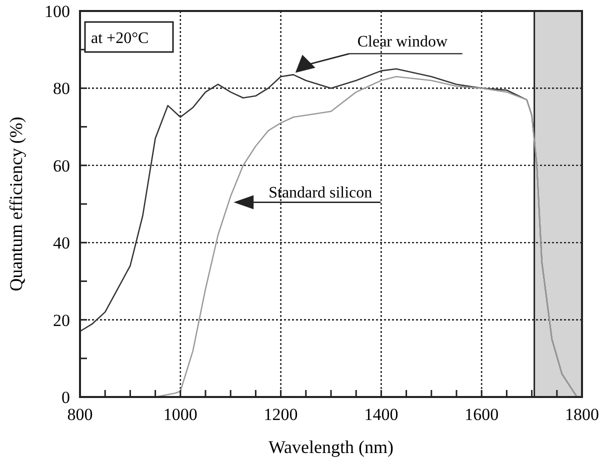 The height and width of the screenshot is (465, 607). What do you see at coordinates (281, 414) in the screenshot?
I see `x-tick-label: 1200` at bounding box center [281, 414].